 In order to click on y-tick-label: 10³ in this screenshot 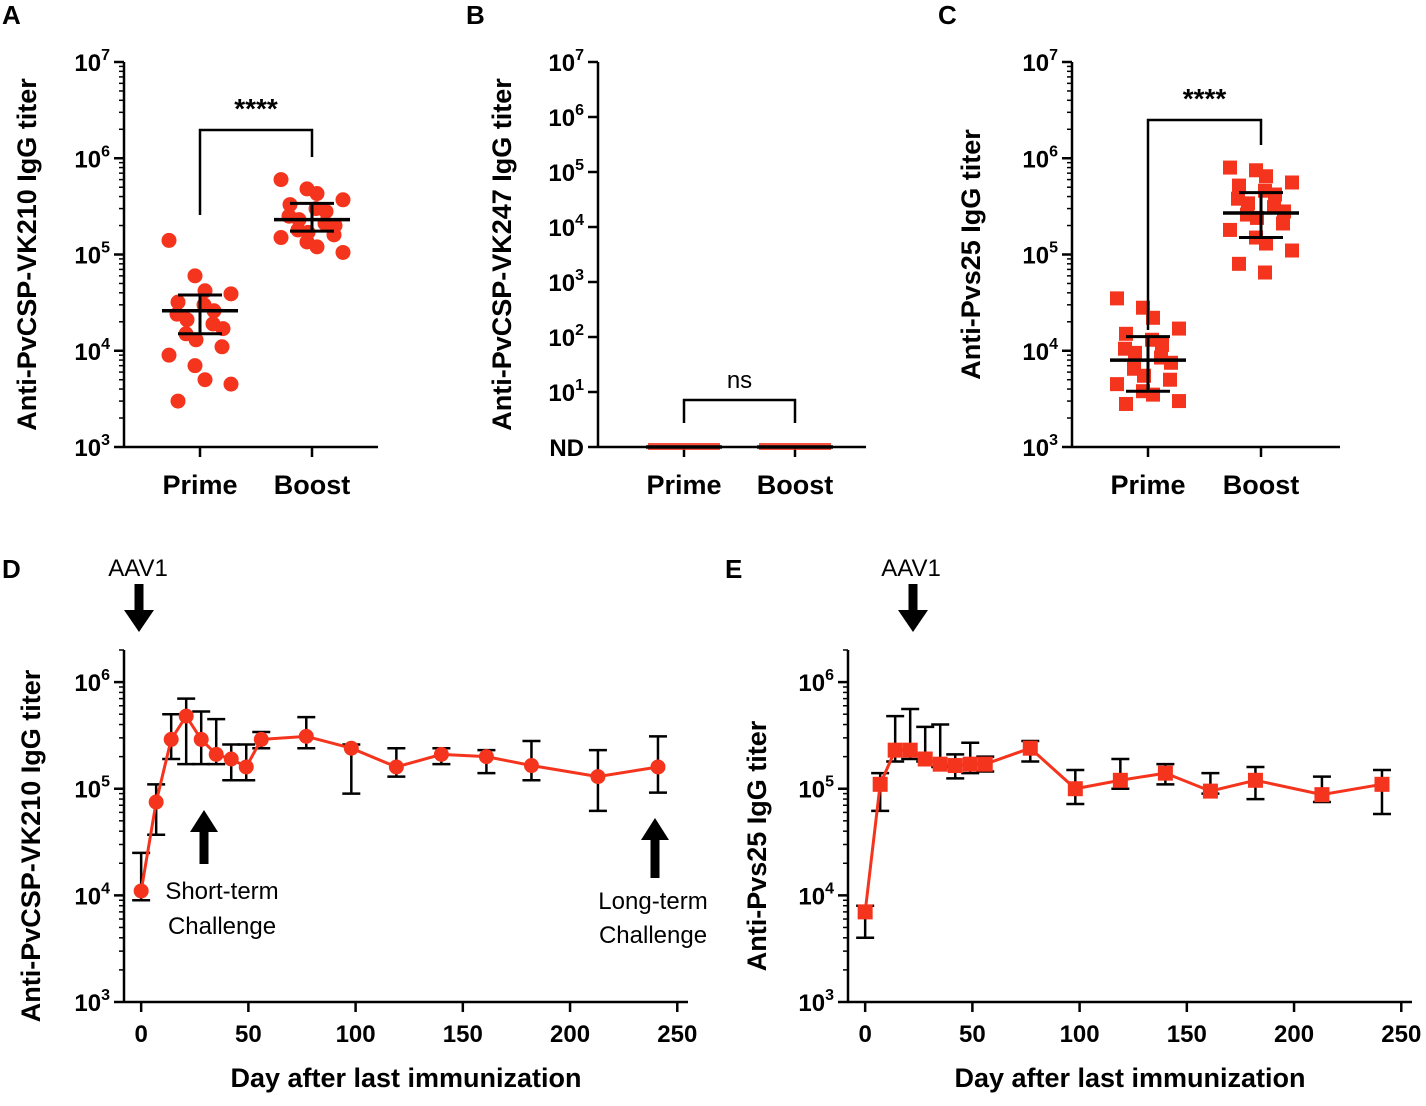, I will do `click(1040, 447)`.